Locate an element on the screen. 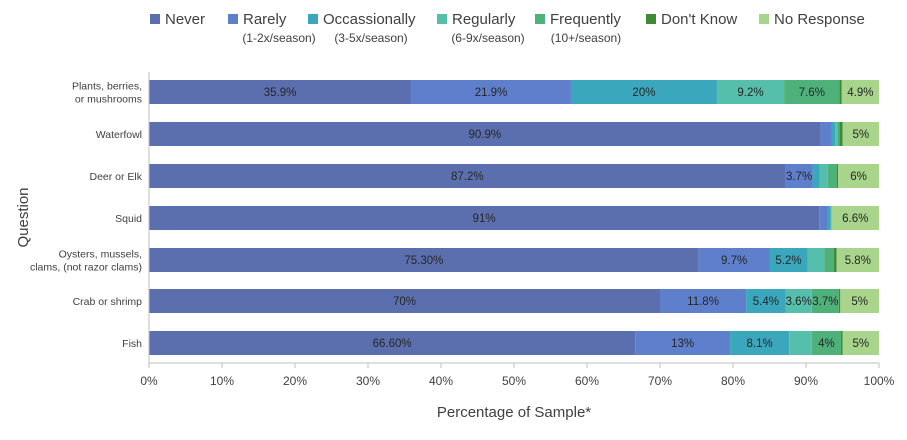 This screenshot has width=907, height=440. data-label: 91% is located at coordinates (484, 219).